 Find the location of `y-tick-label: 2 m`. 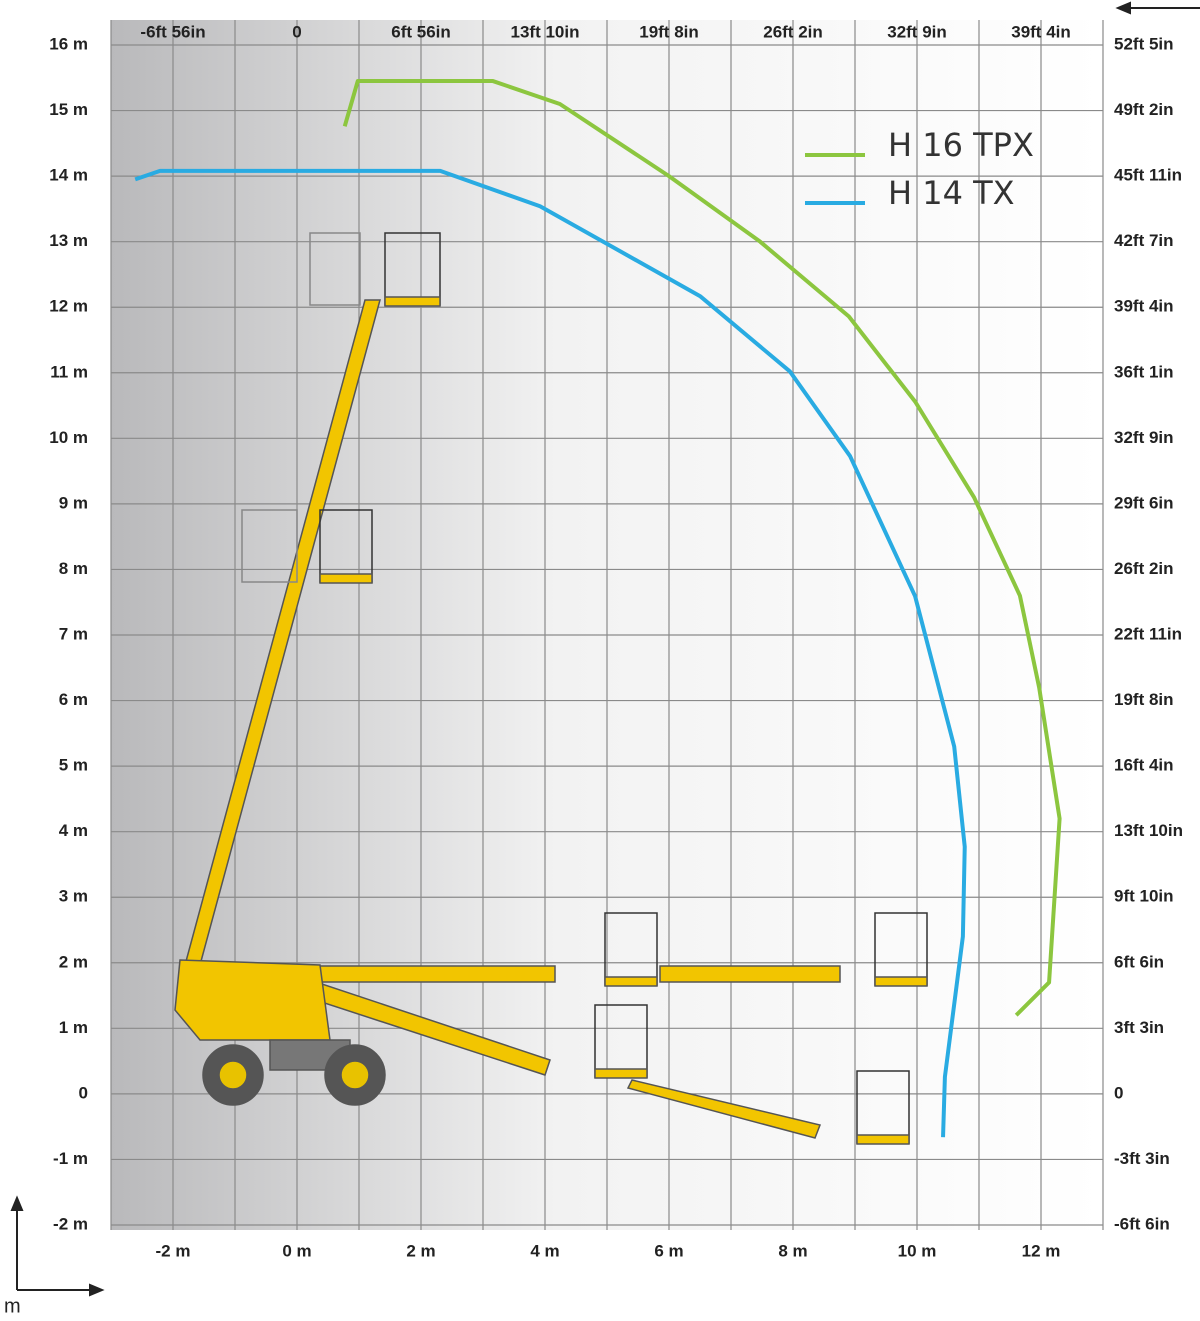

y-tick-label: 2 m is located at coordinates (73, 961).